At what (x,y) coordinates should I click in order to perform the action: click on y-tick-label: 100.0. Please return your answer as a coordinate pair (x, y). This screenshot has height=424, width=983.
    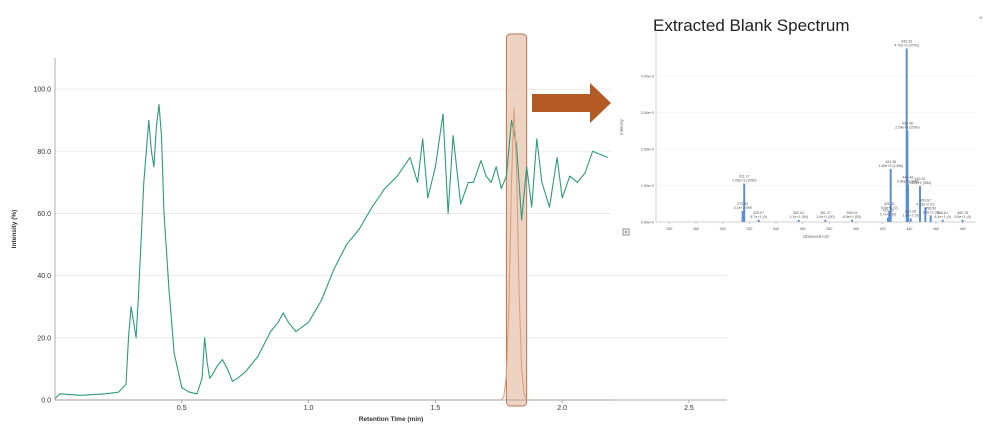
    Looking at the image, I should click on (42, 90).